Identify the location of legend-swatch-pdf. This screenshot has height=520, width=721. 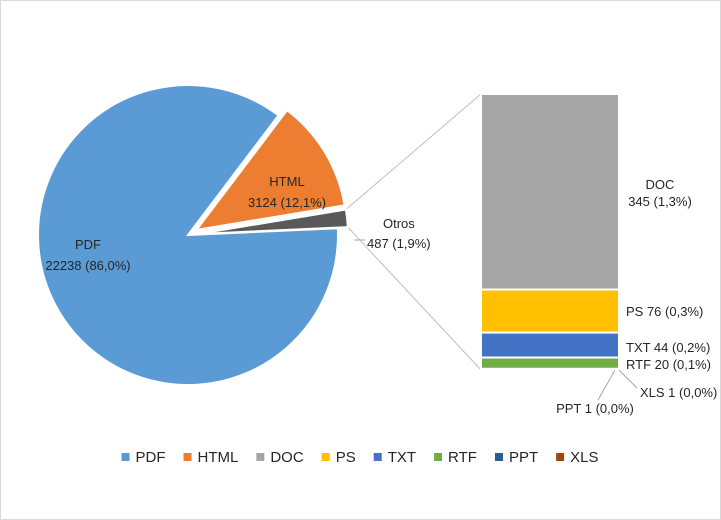
(126, 457).